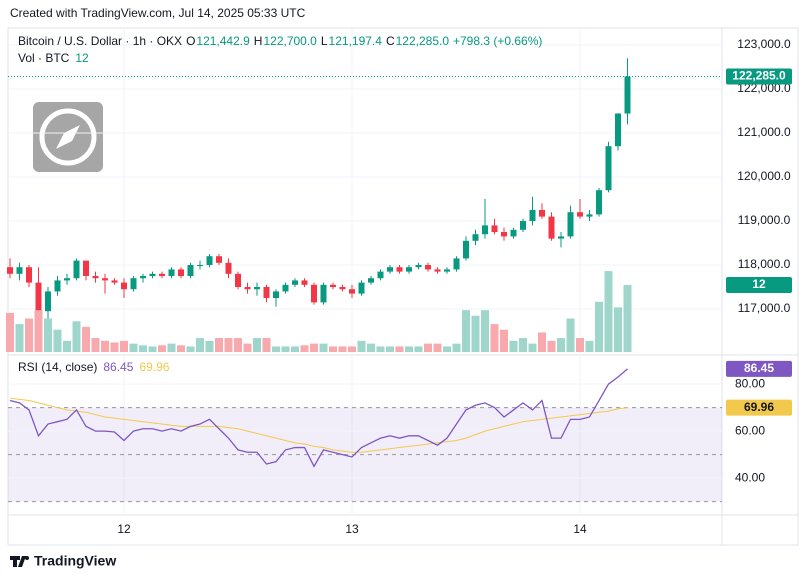 The width and height of the screenshot is (807, 579). Describe the element at coordinates (580, 529) in the screenshot. I see `x-tick-label: 14` at that location.